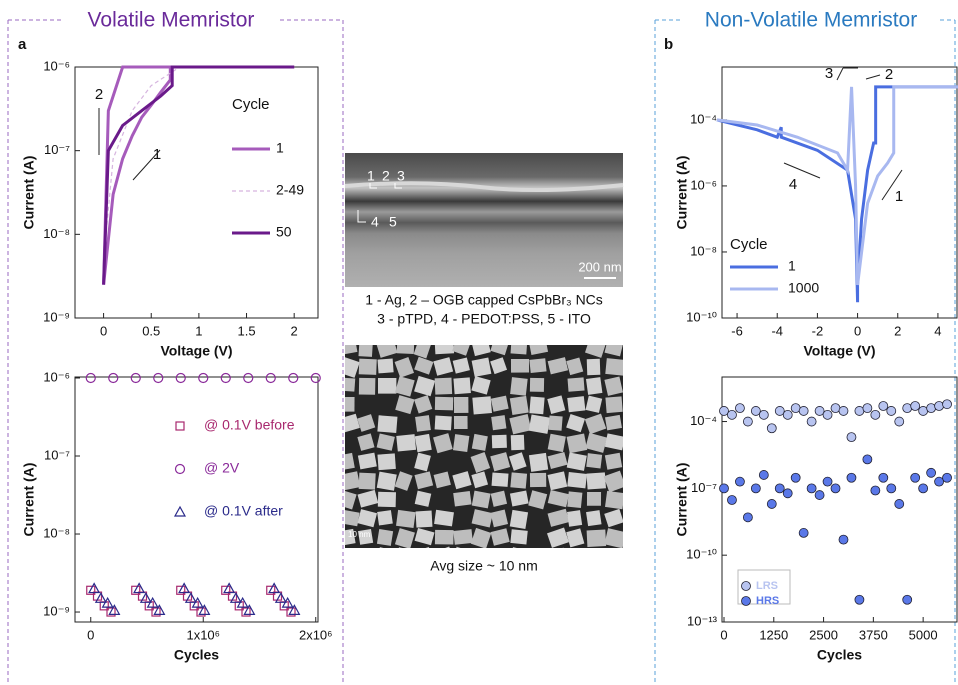  Describe the element at coordinates (823, 634) in the screenshot. I see `x-tick-label: 2500` at that location.